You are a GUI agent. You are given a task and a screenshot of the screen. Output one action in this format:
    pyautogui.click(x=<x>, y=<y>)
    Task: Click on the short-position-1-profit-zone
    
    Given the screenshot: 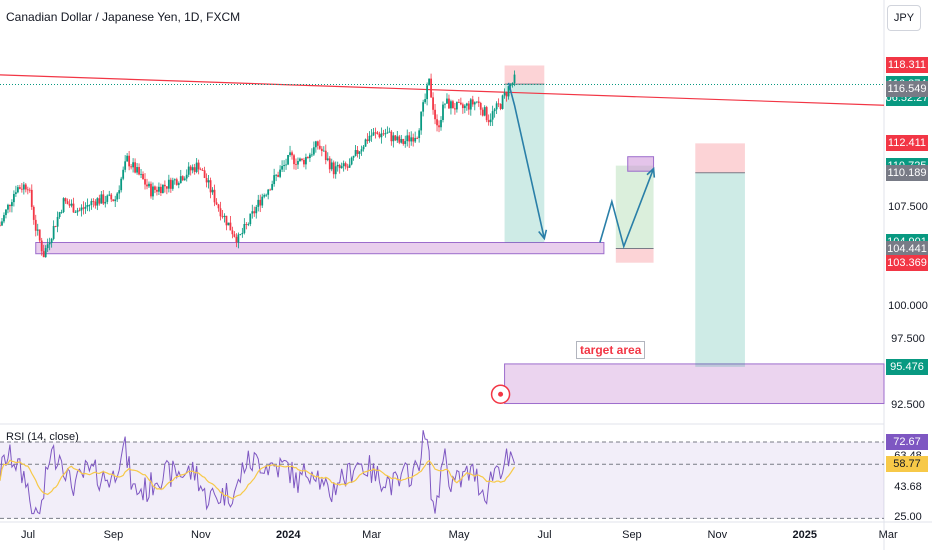 What is the action you would take?
    pyautogui.click(x=524, y=163)
    